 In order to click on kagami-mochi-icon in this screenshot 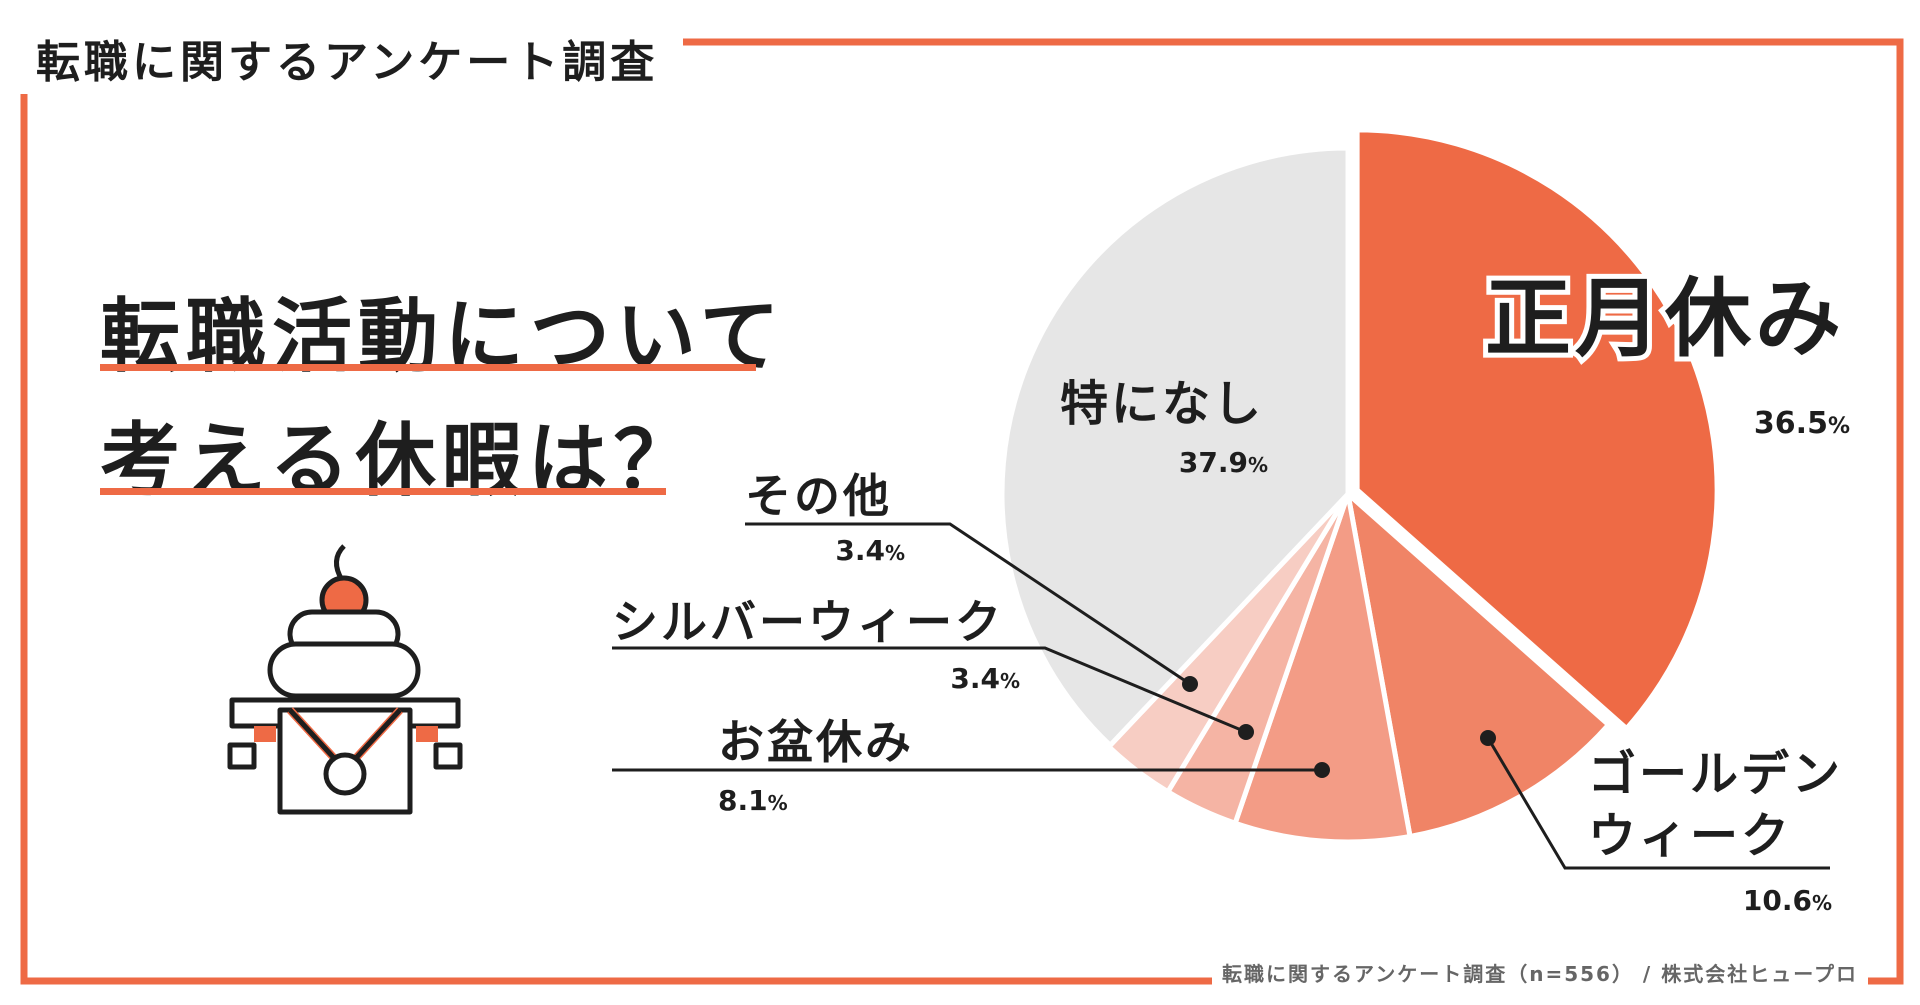, I will do `click(345, 679)`.